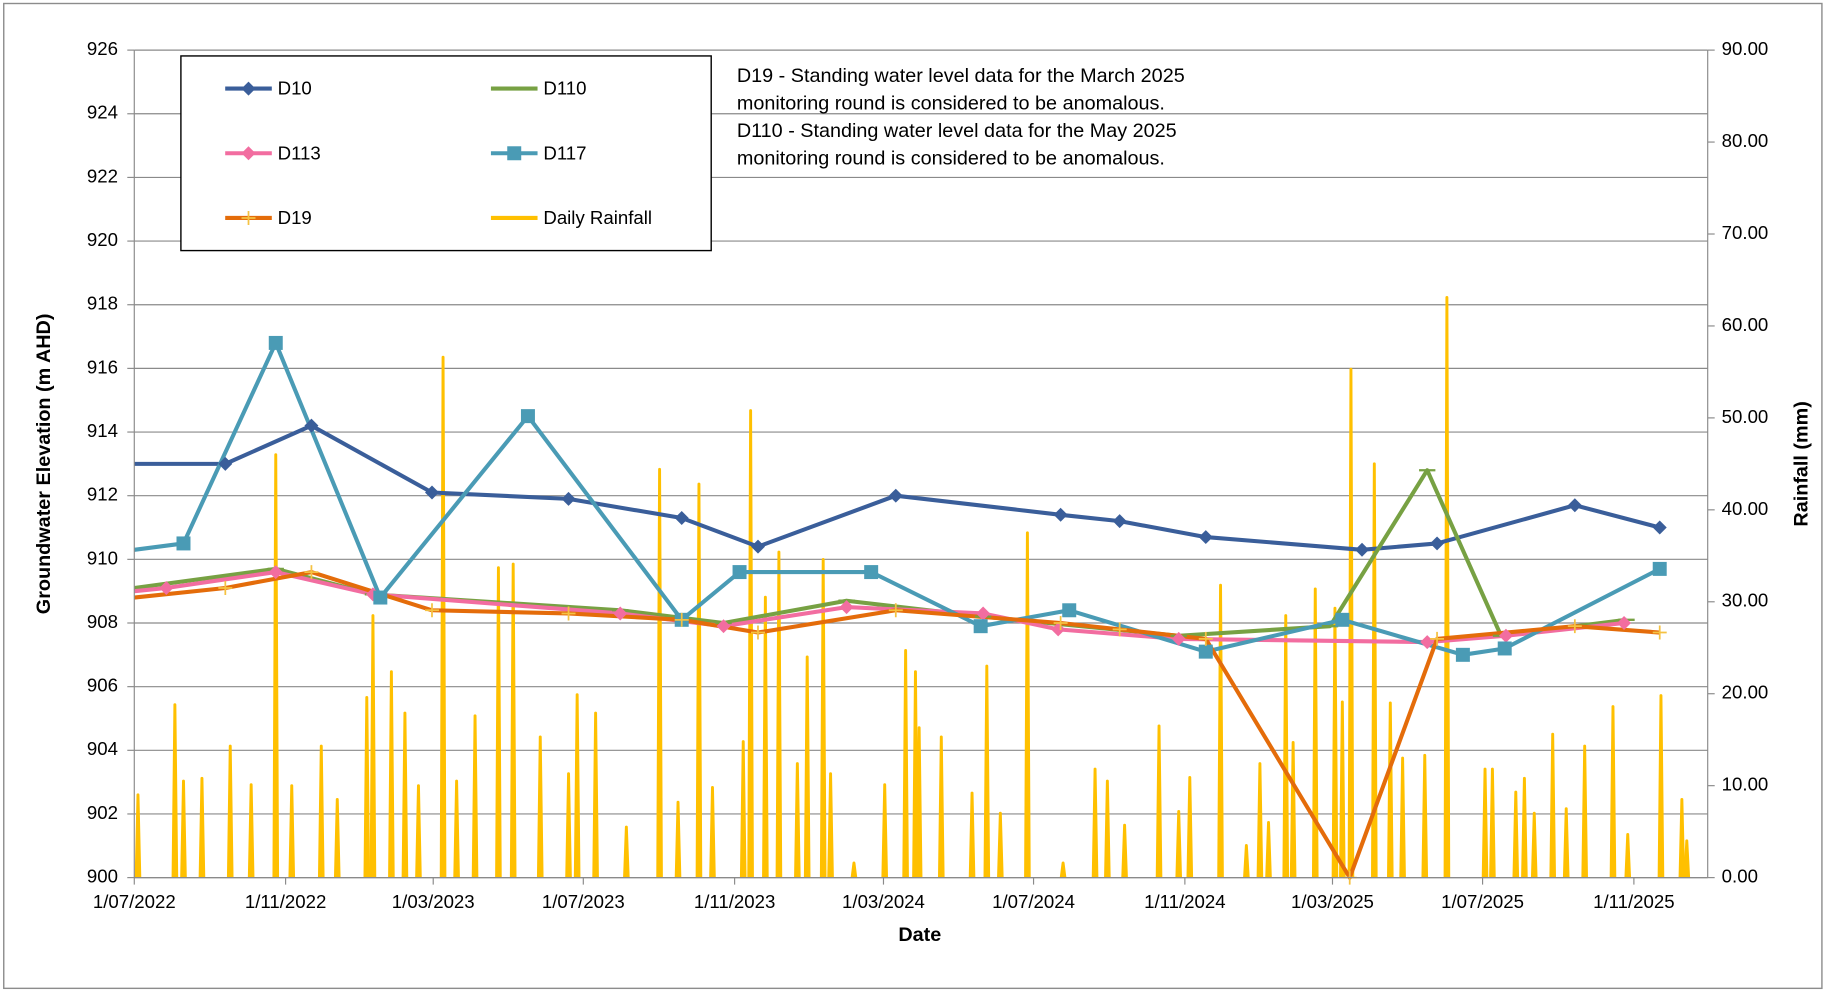 This screenshot has height=993, width=1828. What do you see at coordinates (102, 685) in the screenshot?
I see `y-tick-label: 906` at bounding box center [102, 685].